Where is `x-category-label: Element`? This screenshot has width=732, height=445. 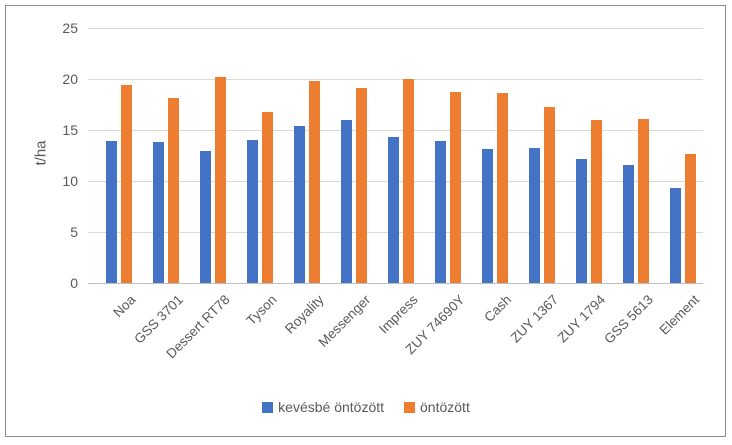
x-category-label: Element is located at coordinates (679, 315).